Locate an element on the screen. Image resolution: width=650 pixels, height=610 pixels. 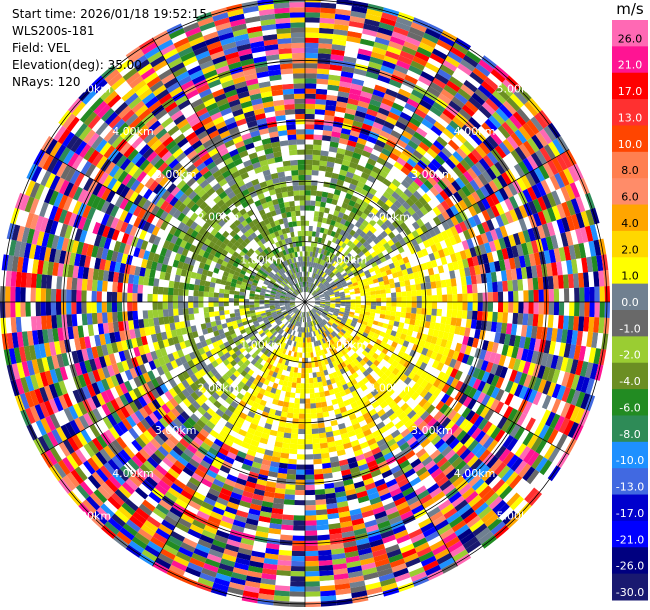
colorbar-tick: 6.0 is located at coordinates (630, 197).